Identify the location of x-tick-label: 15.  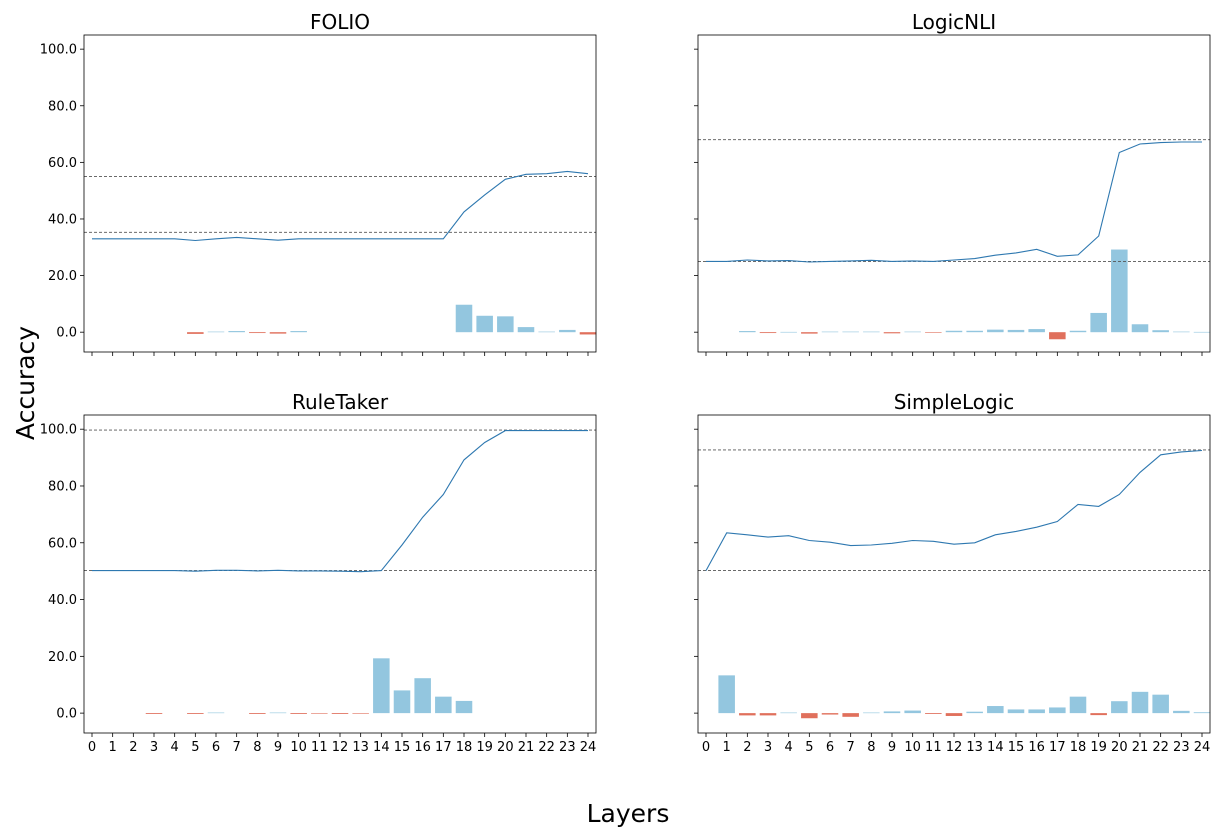
(402, 747).